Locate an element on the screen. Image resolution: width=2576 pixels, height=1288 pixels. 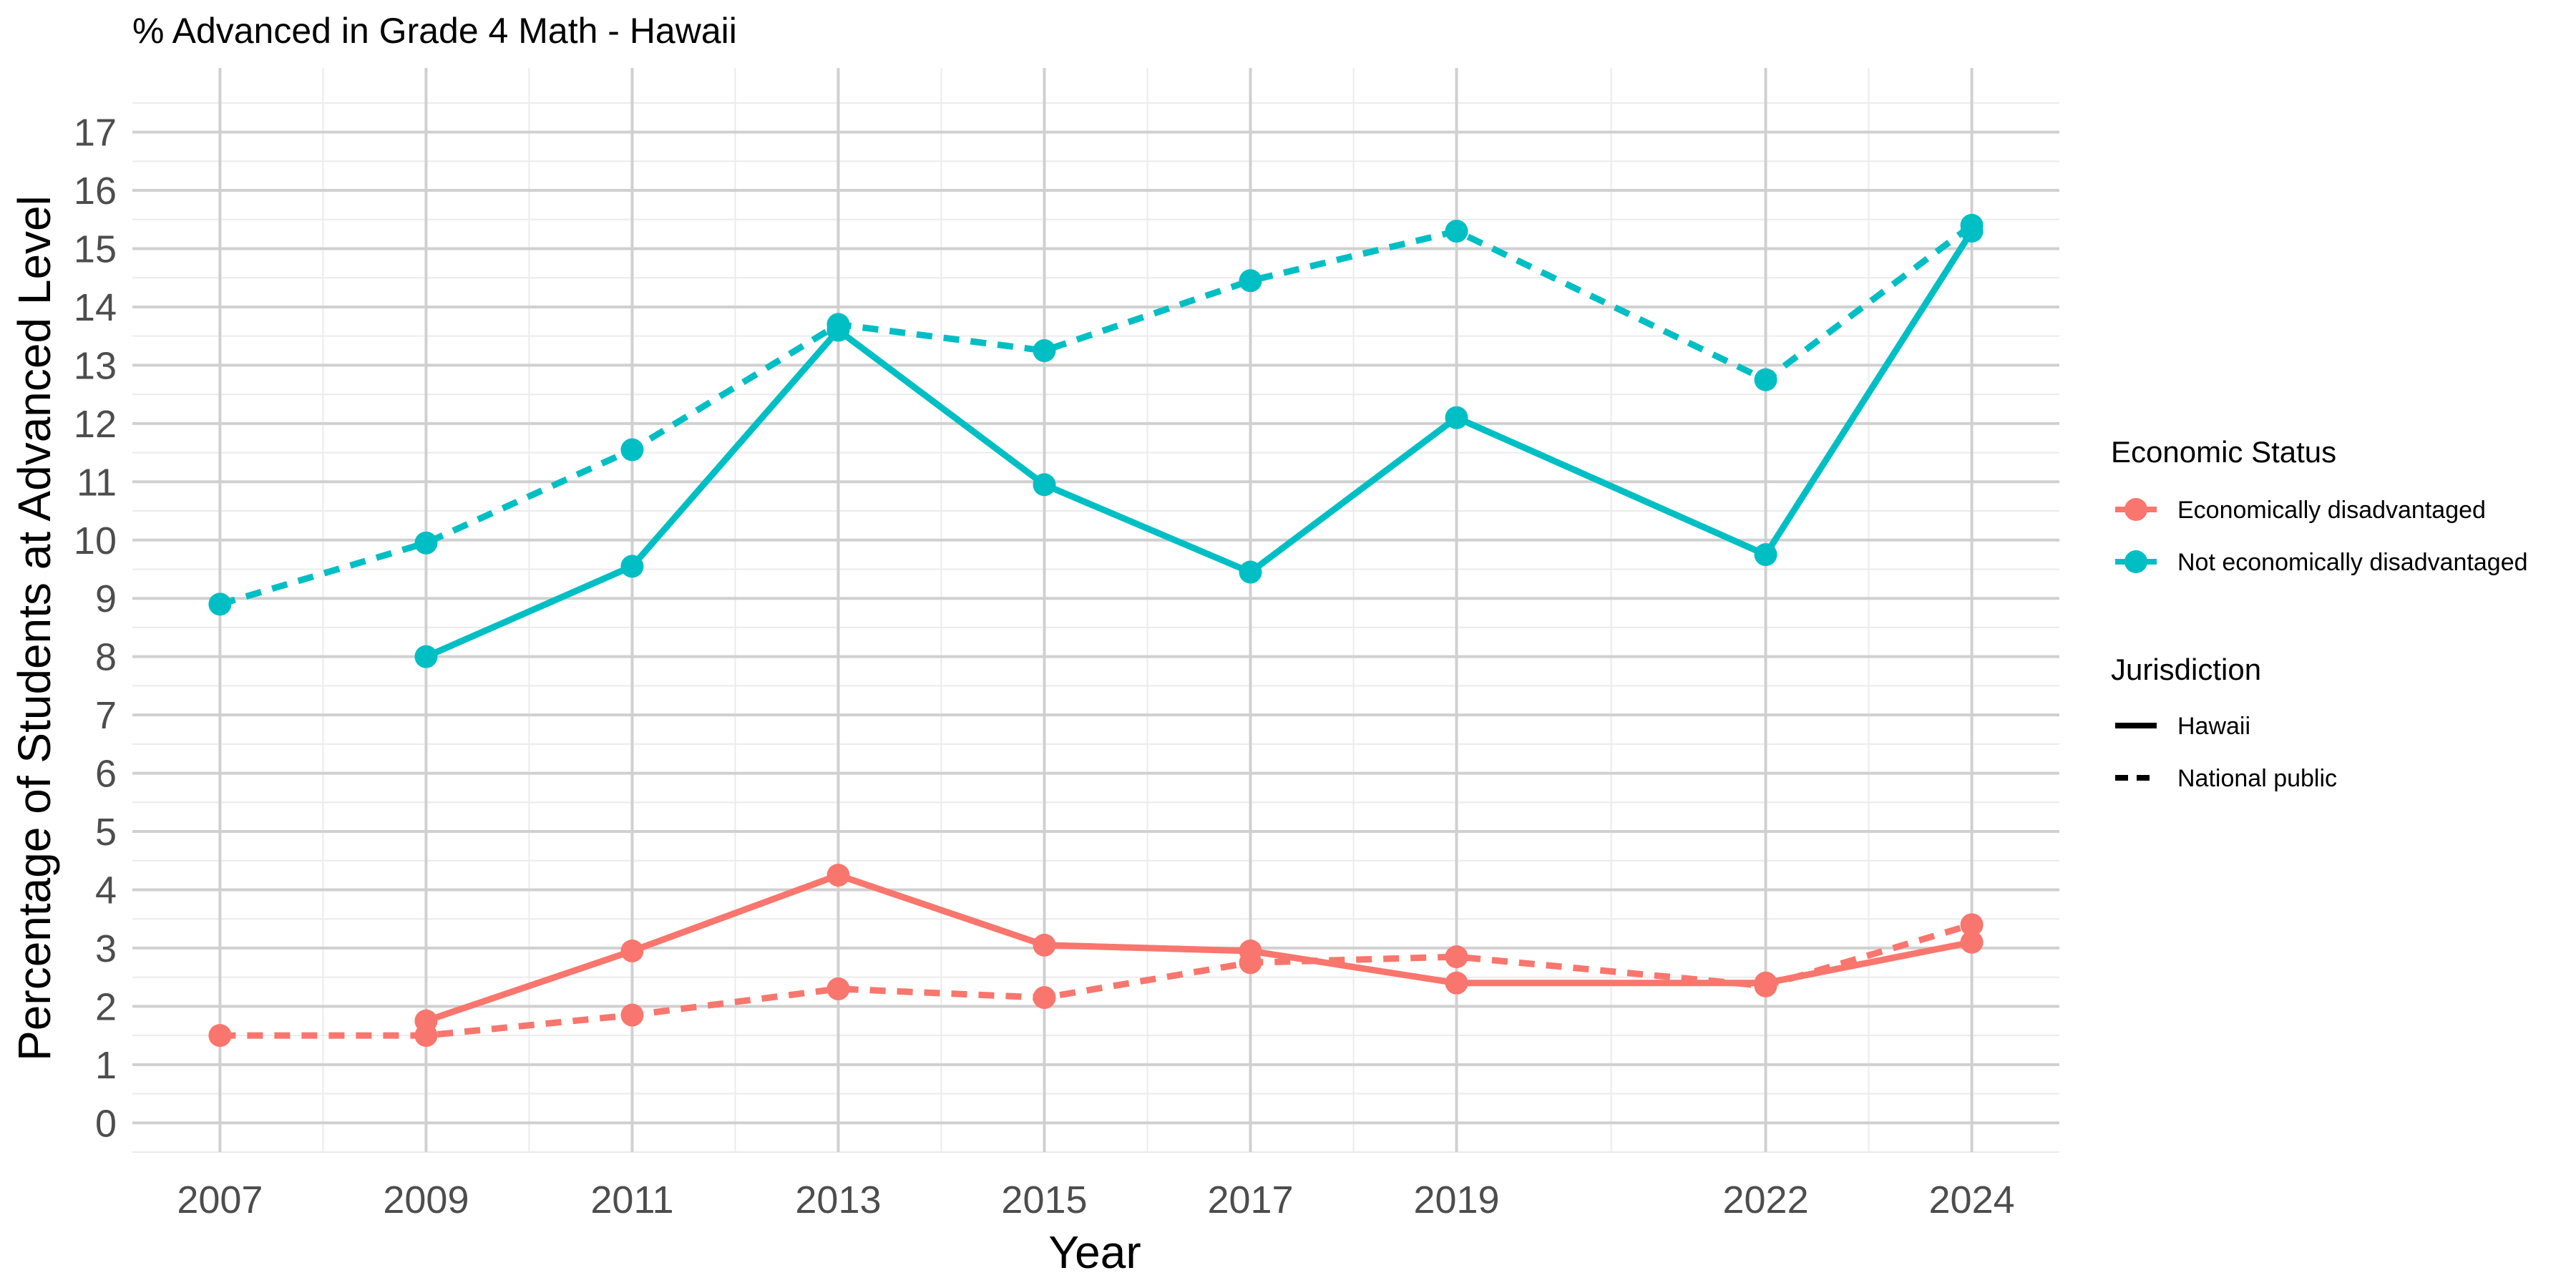
legend-item-hawaii: Hawaii is located at coordinates (2182, 726).